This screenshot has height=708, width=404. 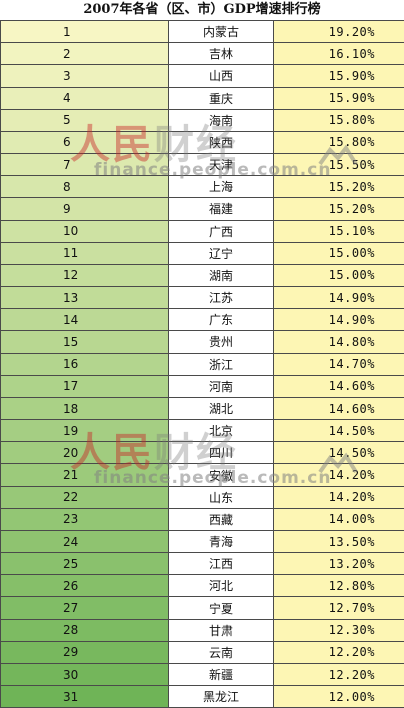 What do you see at coordinates (221, 497) in the screenshot?
I see `province-cell: 山东` at bounding box center [221, 497].